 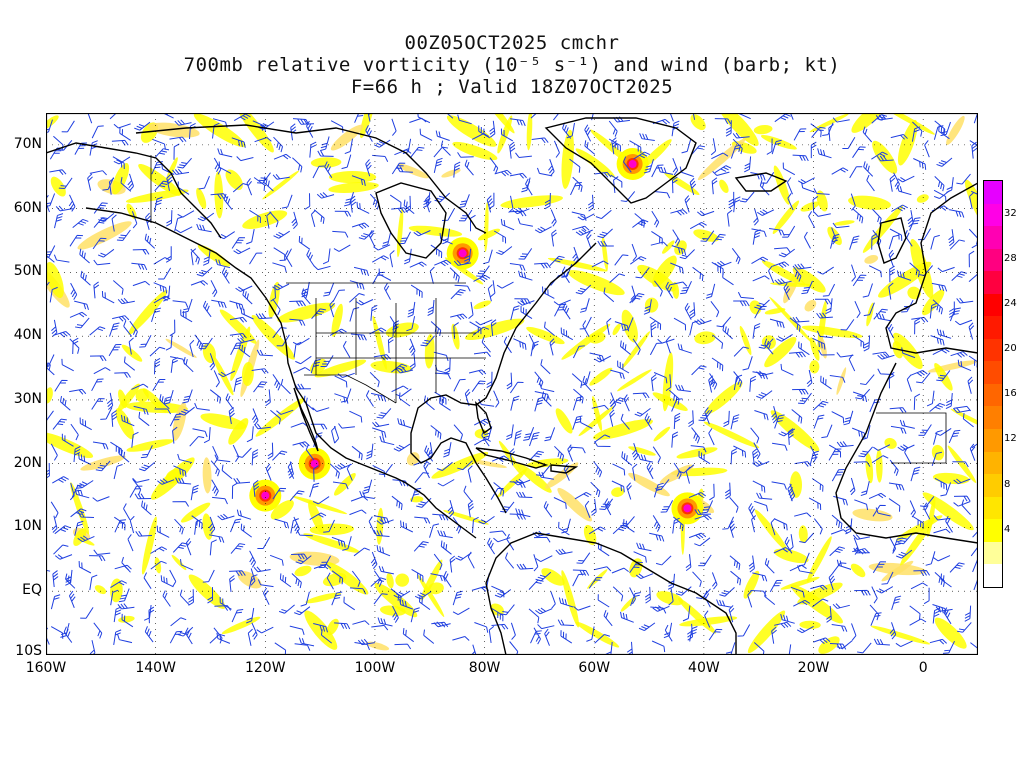 What do you see at coordinates (350, 389) in the screenshot?
I see `border-us-mexico` at bounding box center [350, 389].